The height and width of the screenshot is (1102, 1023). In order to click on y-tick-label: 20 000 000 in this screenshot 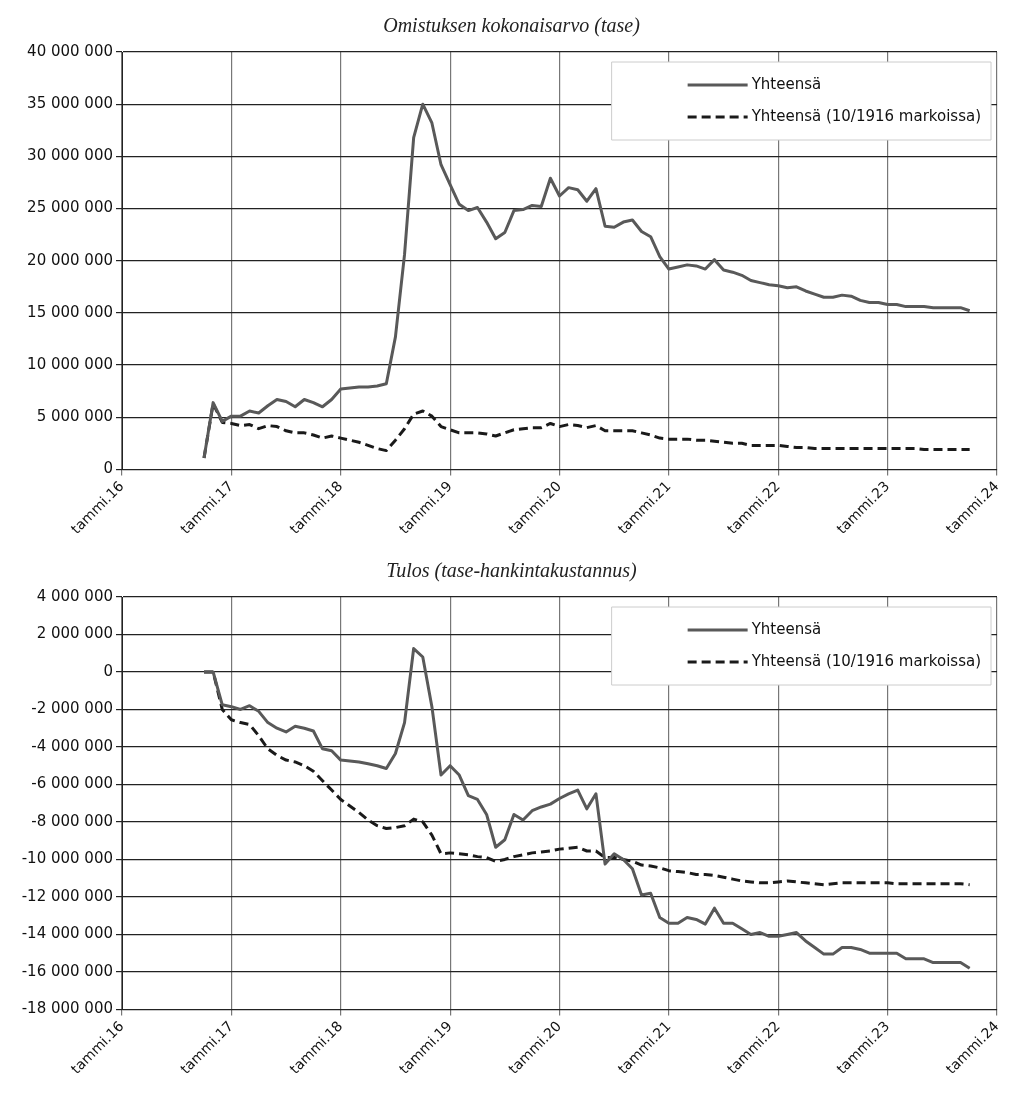, I will do `click(70, 259)`.